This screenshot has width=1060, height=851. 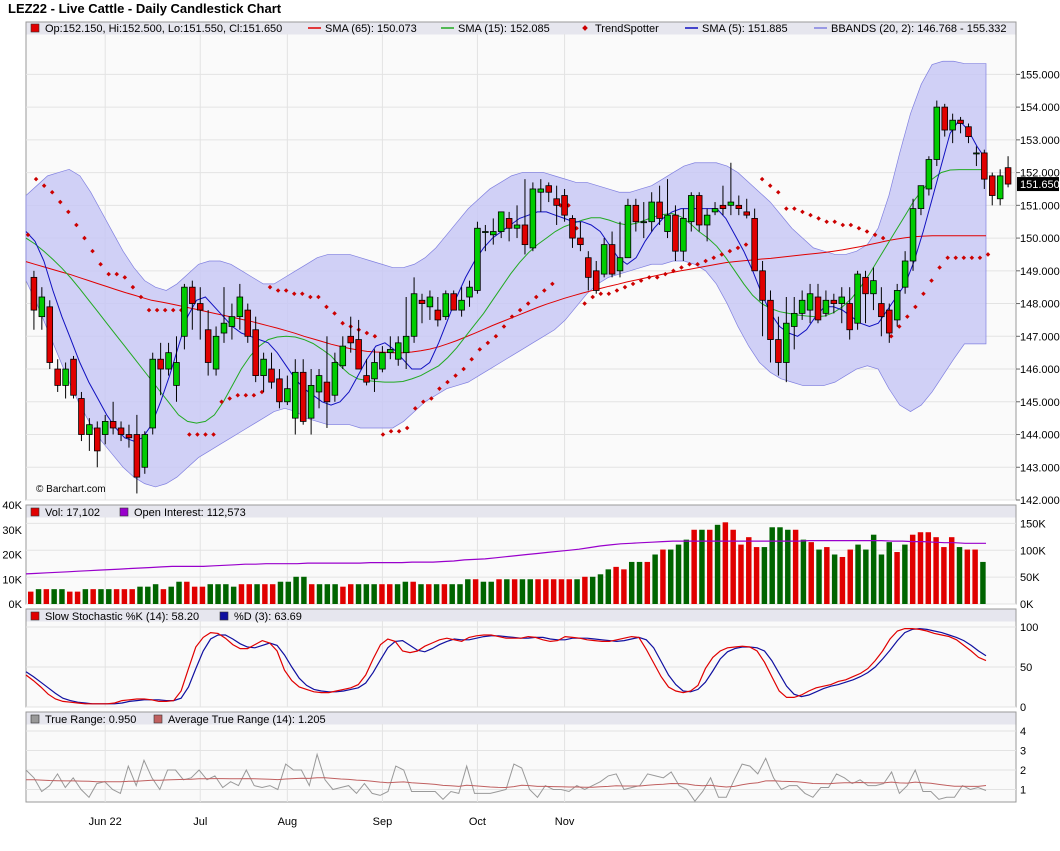 What do you see at coordinates (16, 605) in the screenshot?
I see `vol-left-tick: 0K` at bounding box center [16, 605].